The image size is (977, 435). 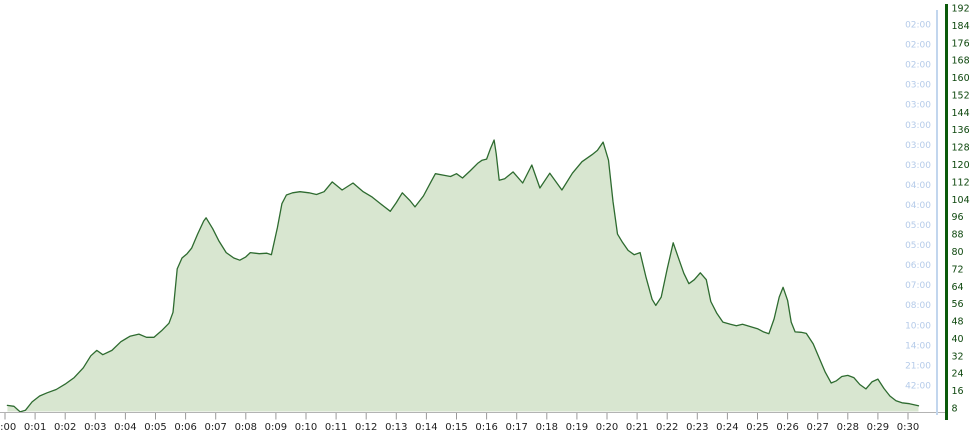 What do you see at coordinates (456, 427) in the screenshot?
I see `x-tick-label: 0:15` at bounding box center [456, 427].